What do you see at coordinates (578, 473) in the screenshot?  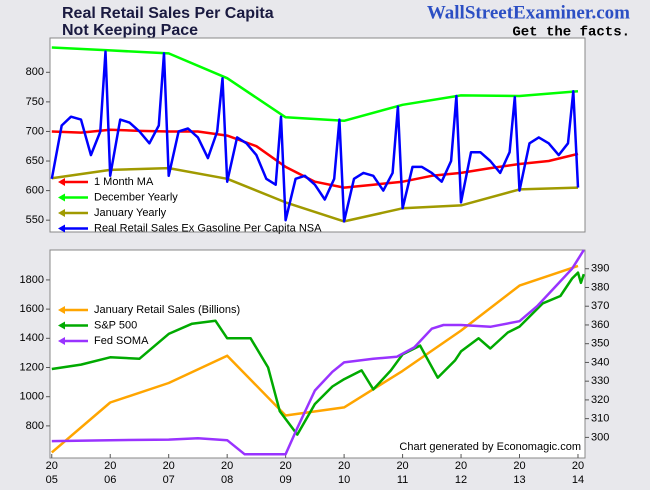 I see `x-tick-label: 20 14` at bounding box center [578, 473].